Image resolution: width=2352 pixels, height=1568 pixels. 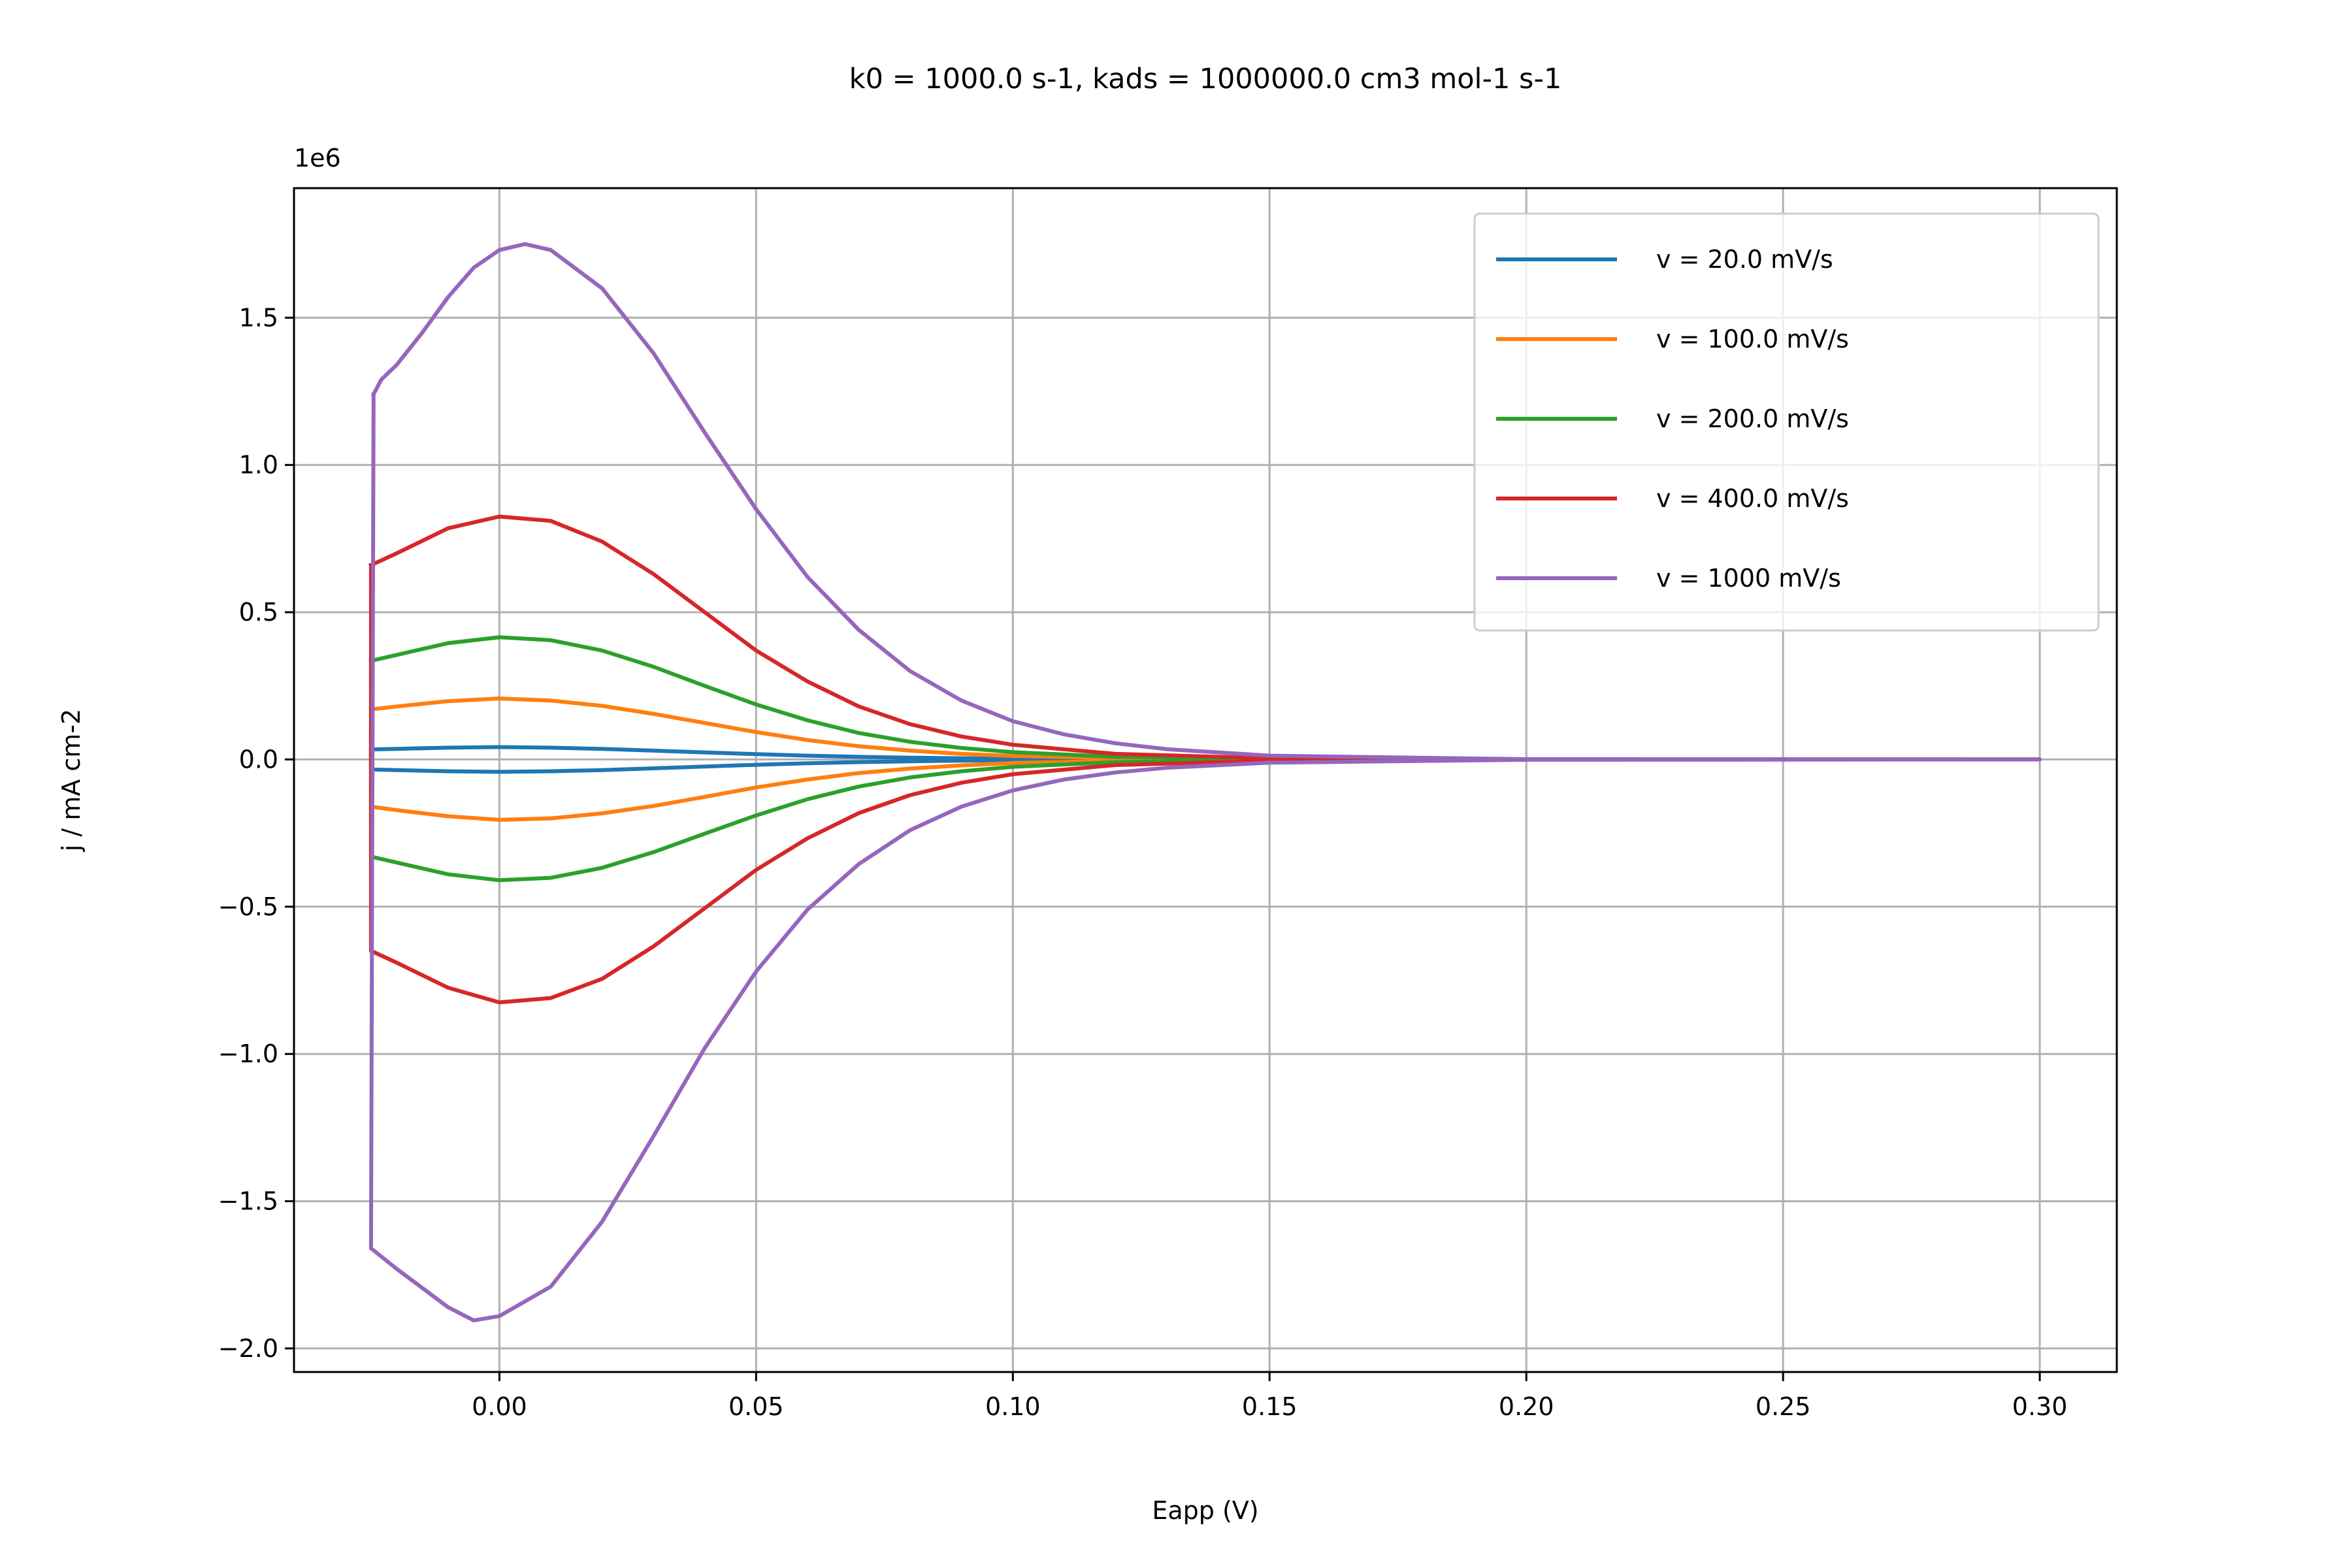 I want to click on x-tick-label: 0.30, so click(x=2040, y=1406).